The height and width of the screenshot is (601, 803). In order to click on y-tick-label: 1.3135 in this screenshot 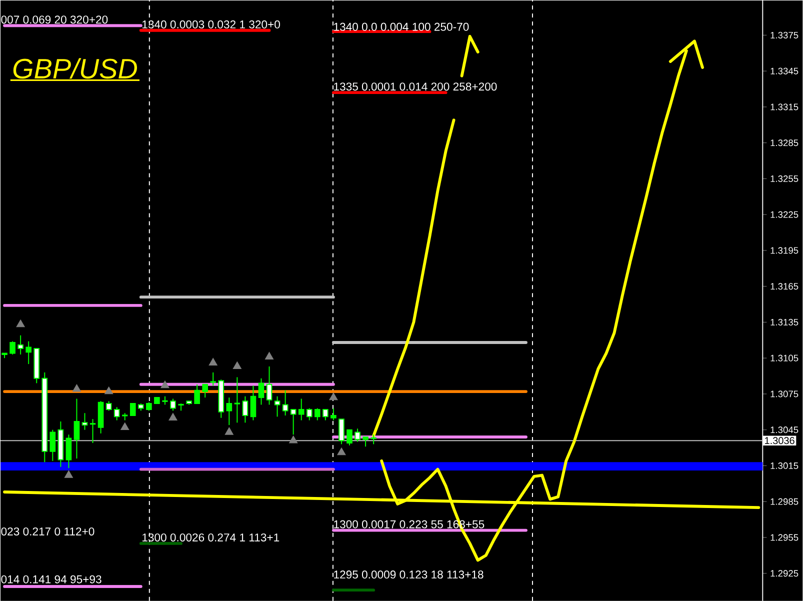, I will do `click(784, 322)`.